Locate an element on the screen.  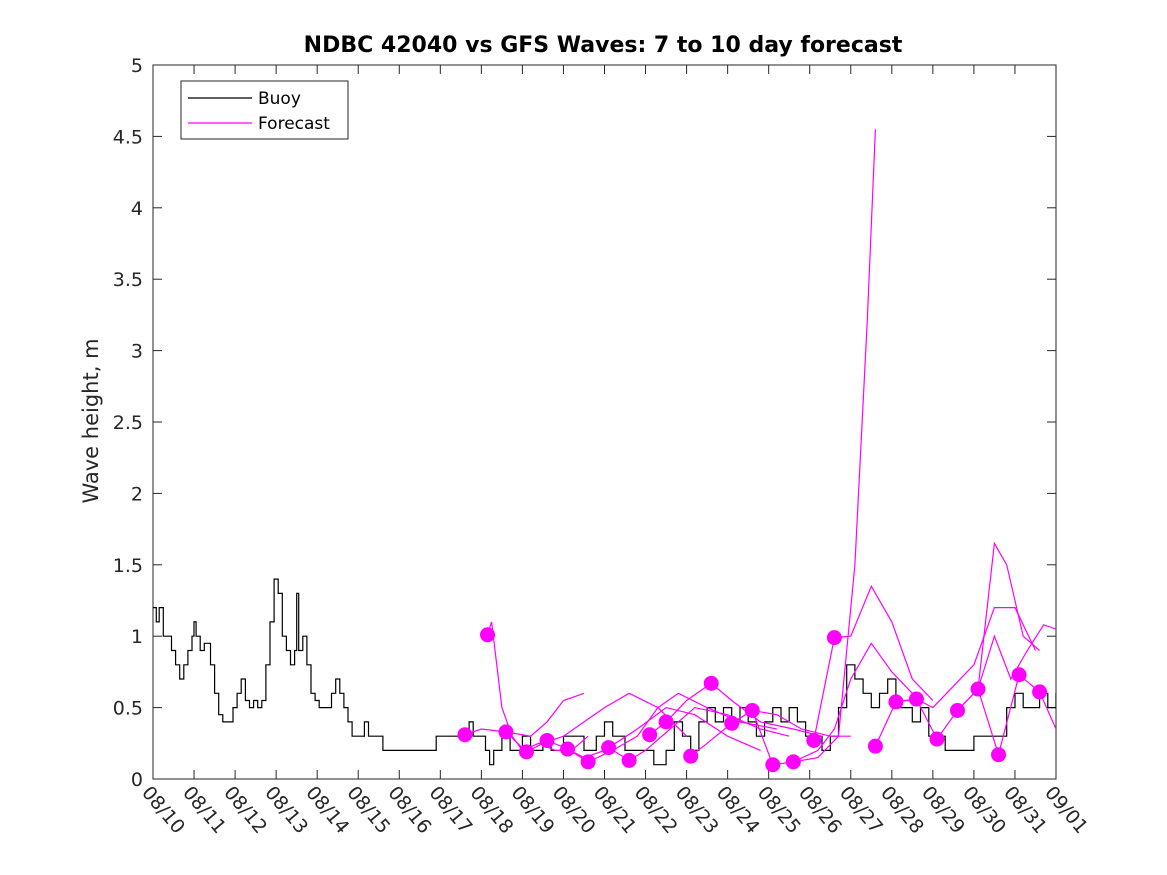
y-tick-label: 1.5 is located at coordinates (128, 566).